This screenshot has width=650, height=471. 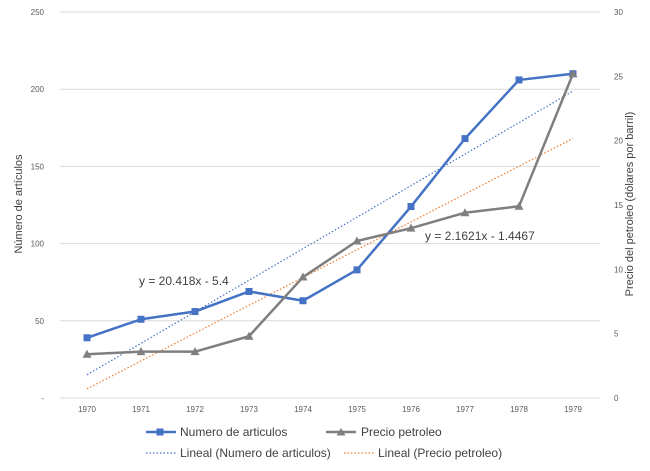 I want to click on marker-s1-1973, so click(x=249, y=335).